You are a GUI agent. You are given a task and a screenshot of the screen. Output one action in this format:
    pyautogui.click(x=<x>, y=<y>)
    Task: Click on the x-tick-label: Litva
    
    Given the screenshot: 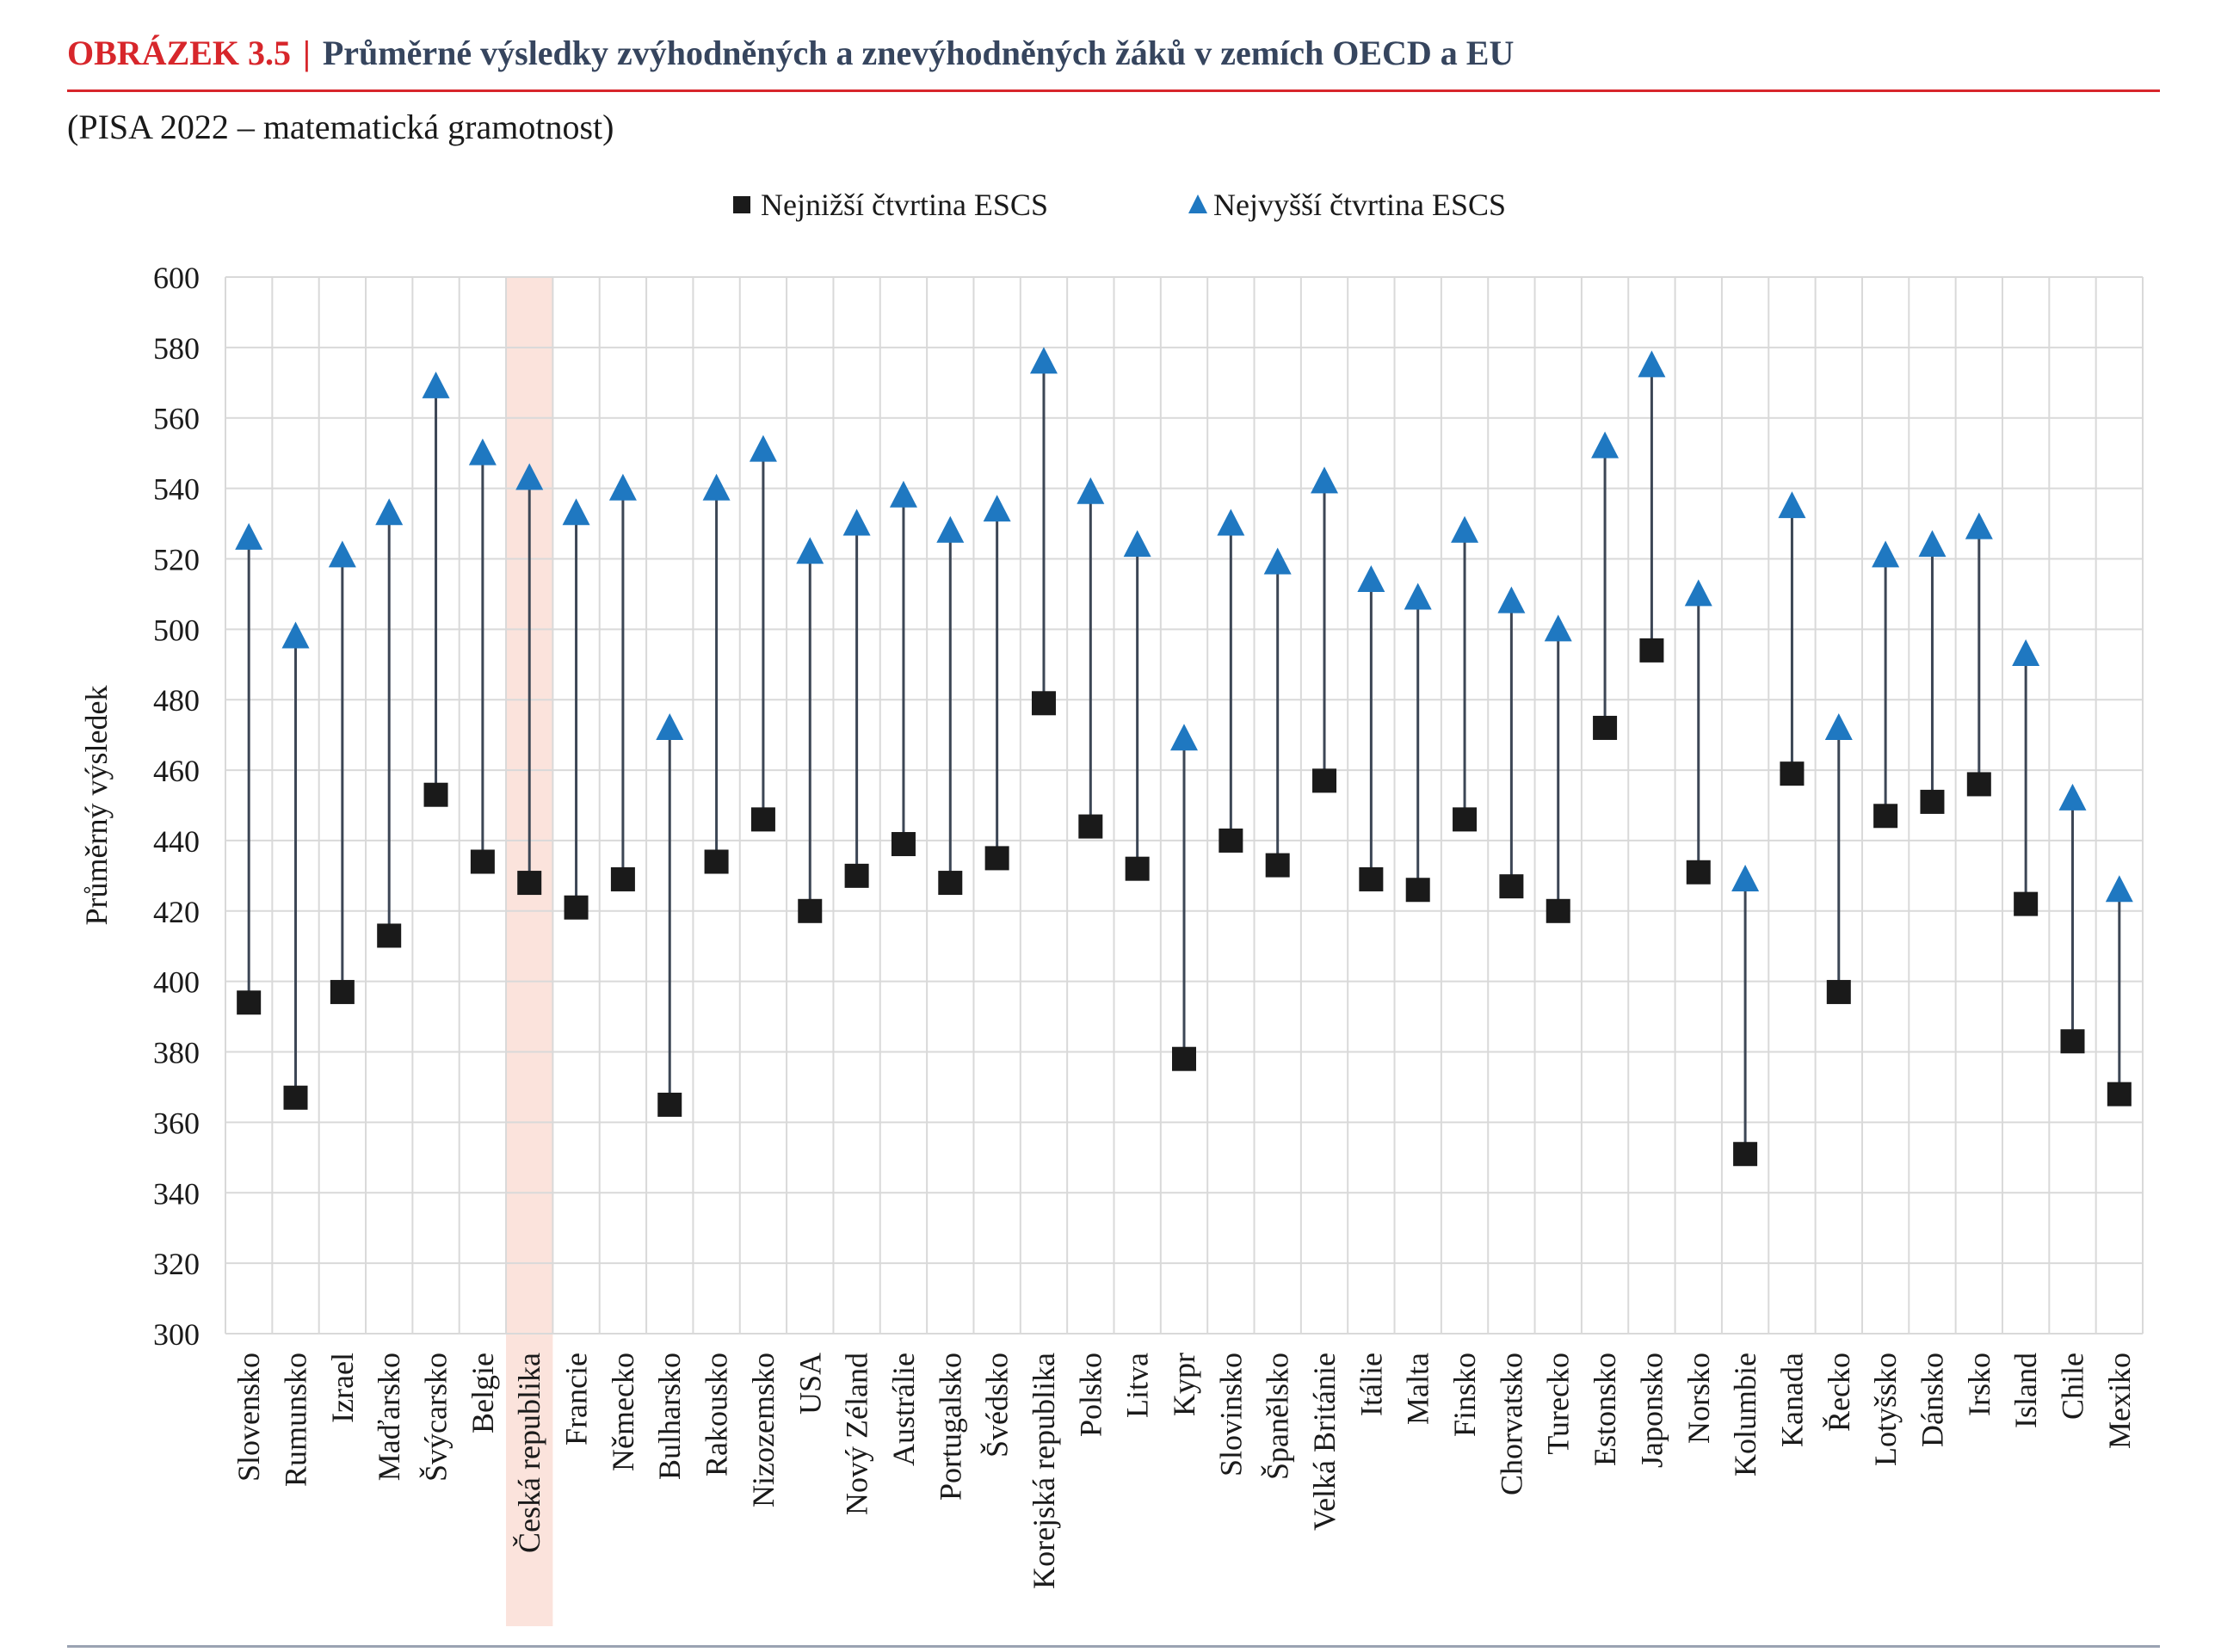 What is the action you would take?
    pyautogui.click(x=1137, y=1385)
    